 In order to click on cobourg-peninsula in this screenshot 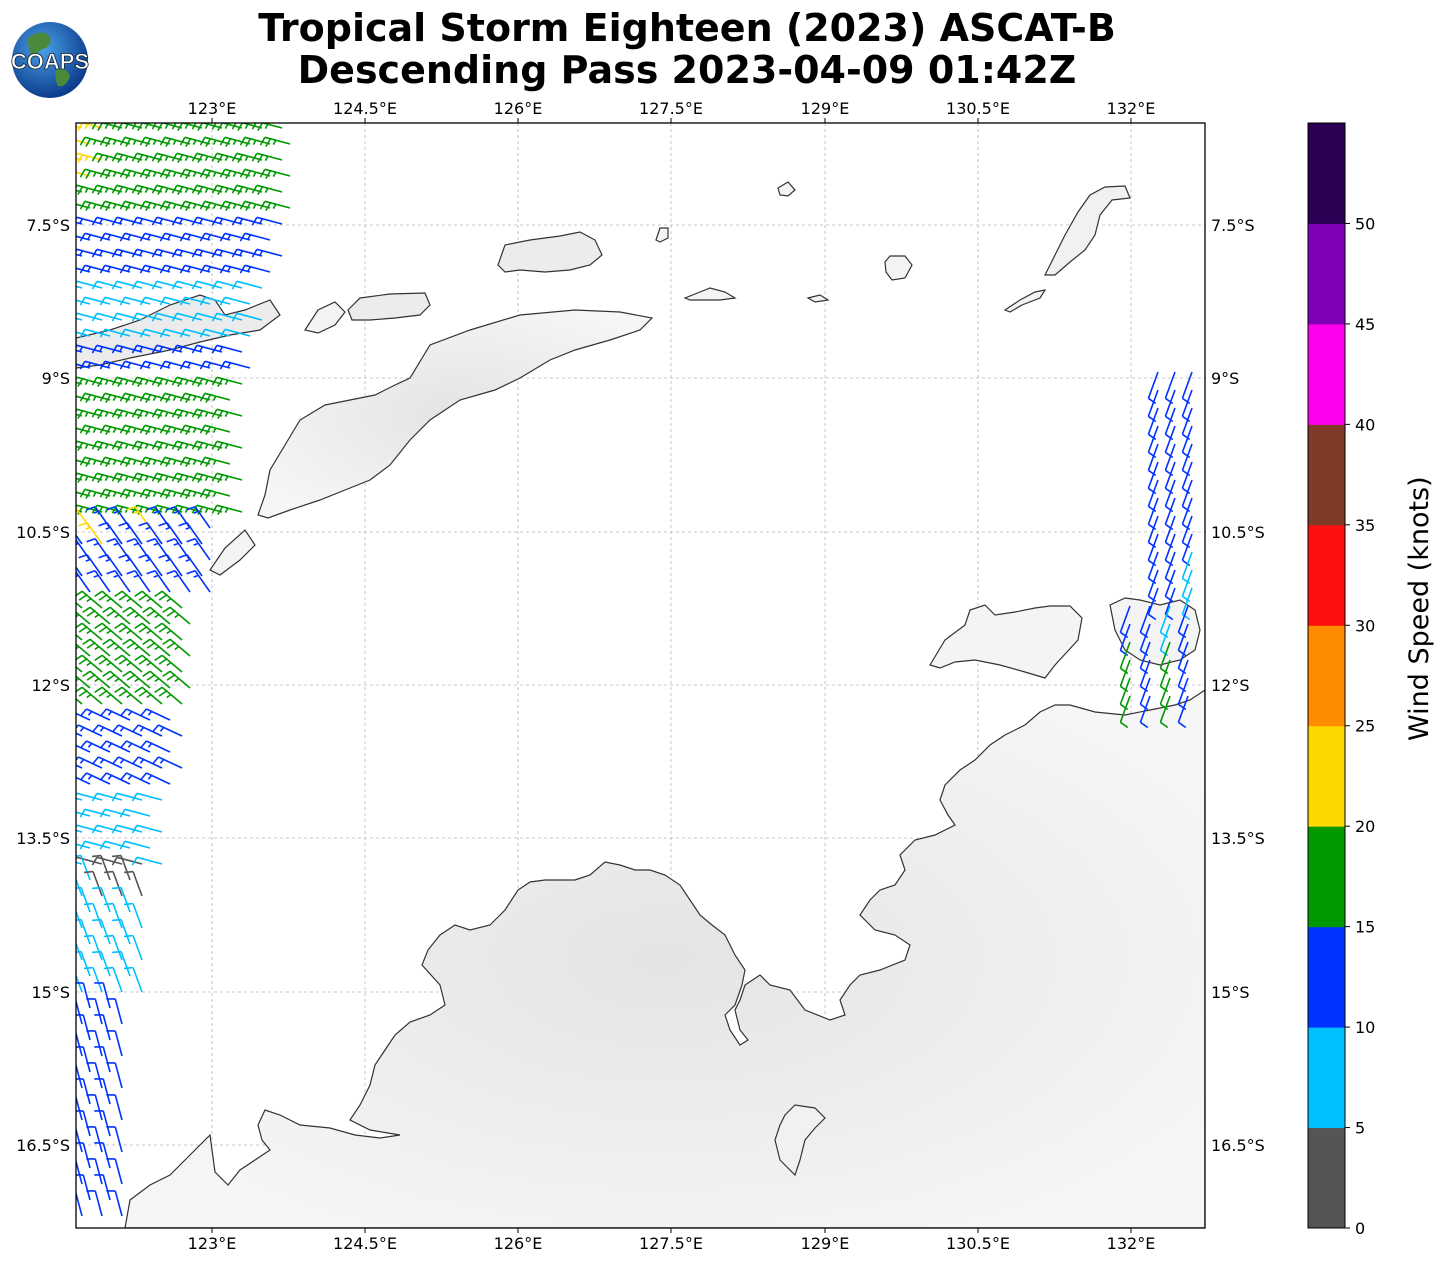, I will do `click(1155, 631)`.